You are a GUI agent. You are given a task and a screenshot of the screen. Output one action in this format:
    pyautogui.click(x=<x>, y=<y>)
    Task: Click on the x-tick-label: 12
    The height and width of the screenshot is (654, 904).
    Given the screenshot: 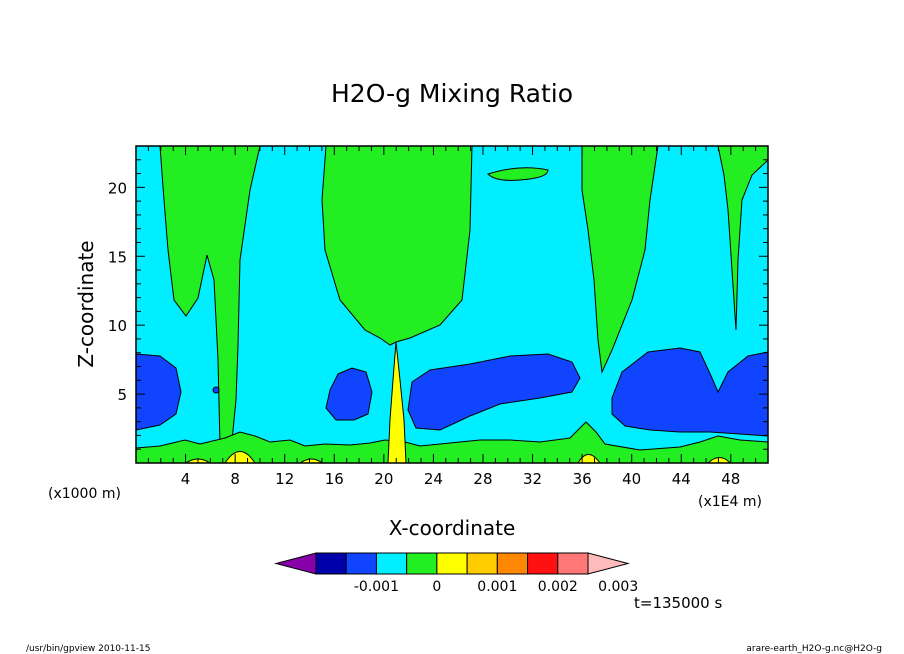 What is the action you would take?
    pyautogui.click(x=284, y=479)
    